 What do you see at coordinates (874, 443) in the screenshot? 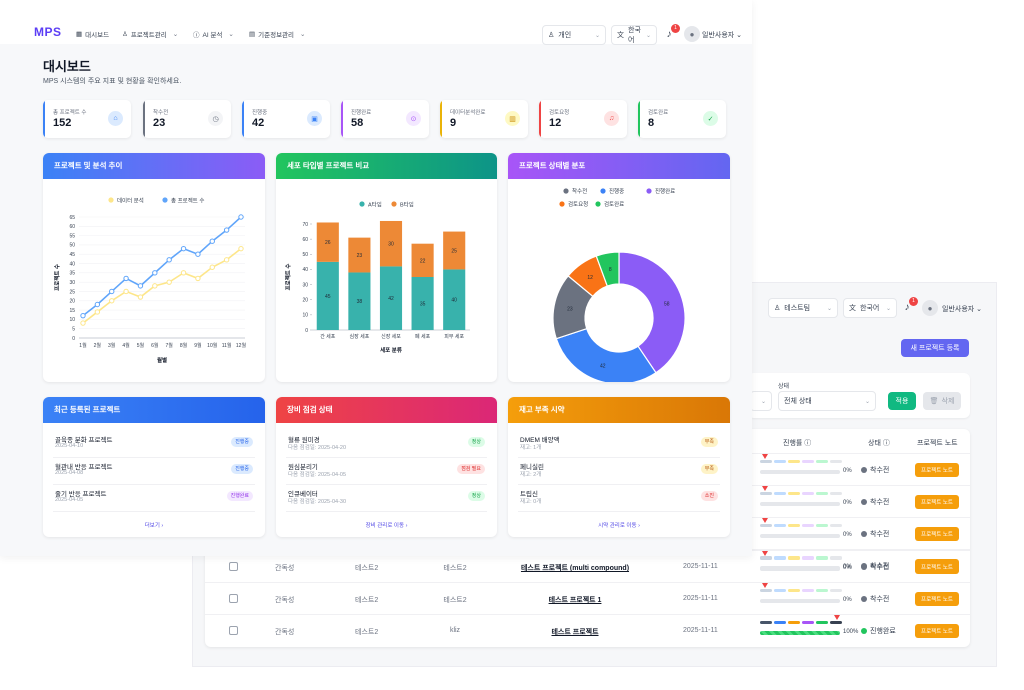
I see `col-status-label: 상태` at bounding box center [874, 443].